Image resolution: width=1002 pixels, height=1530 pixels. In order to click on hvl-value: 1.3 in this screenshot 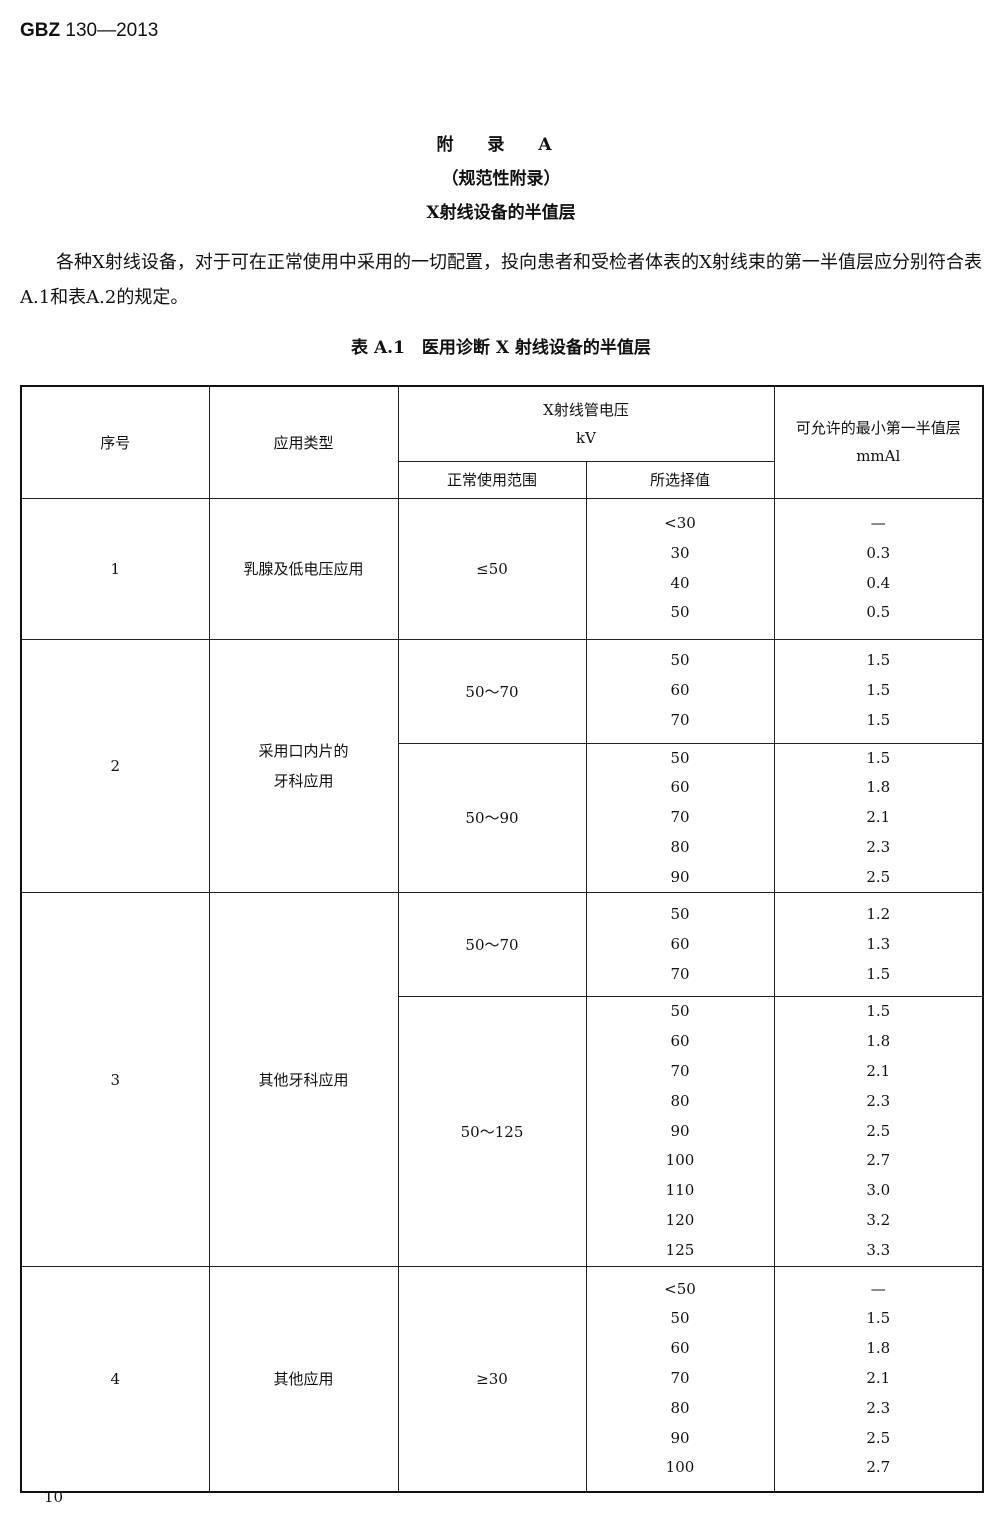, I will do `click(878, 944)`.